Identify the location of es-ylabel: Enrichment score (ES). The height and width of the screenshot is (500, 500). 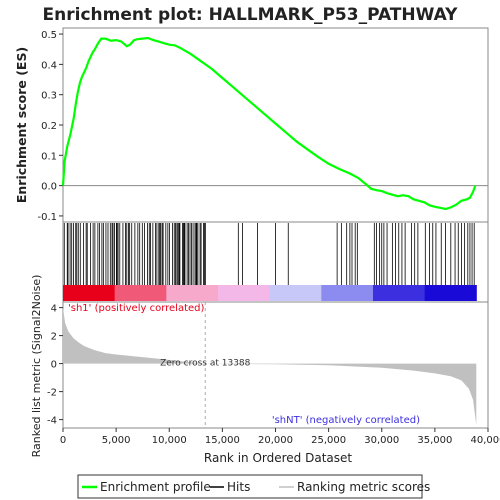
(21, 125).